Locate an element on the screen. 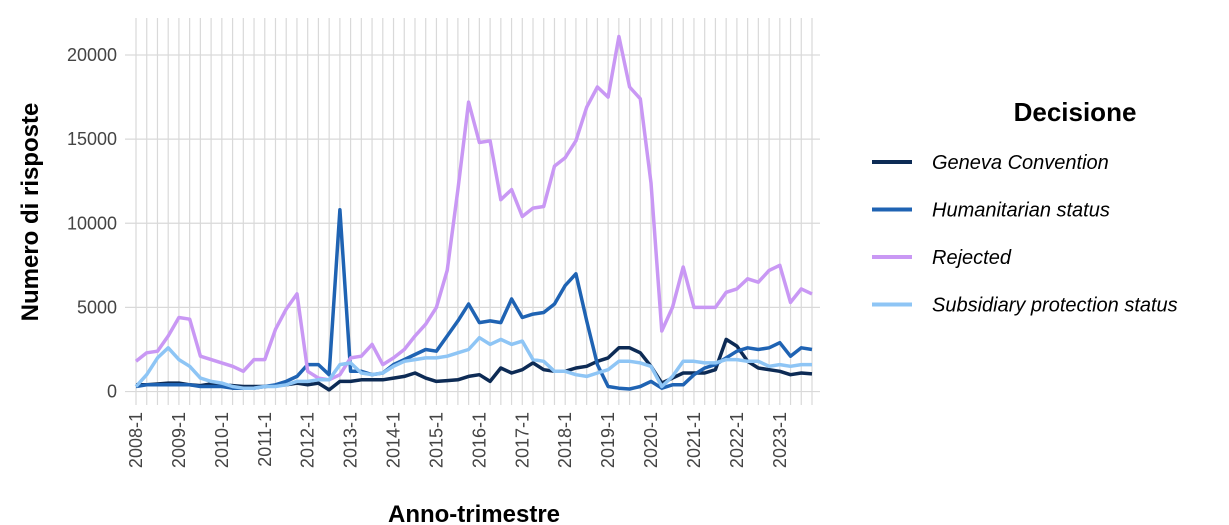 Image resolution: width=1229 pixels, height=525 pixels. x-tick-label: 2019-1 is located at coordinates (608, 440).